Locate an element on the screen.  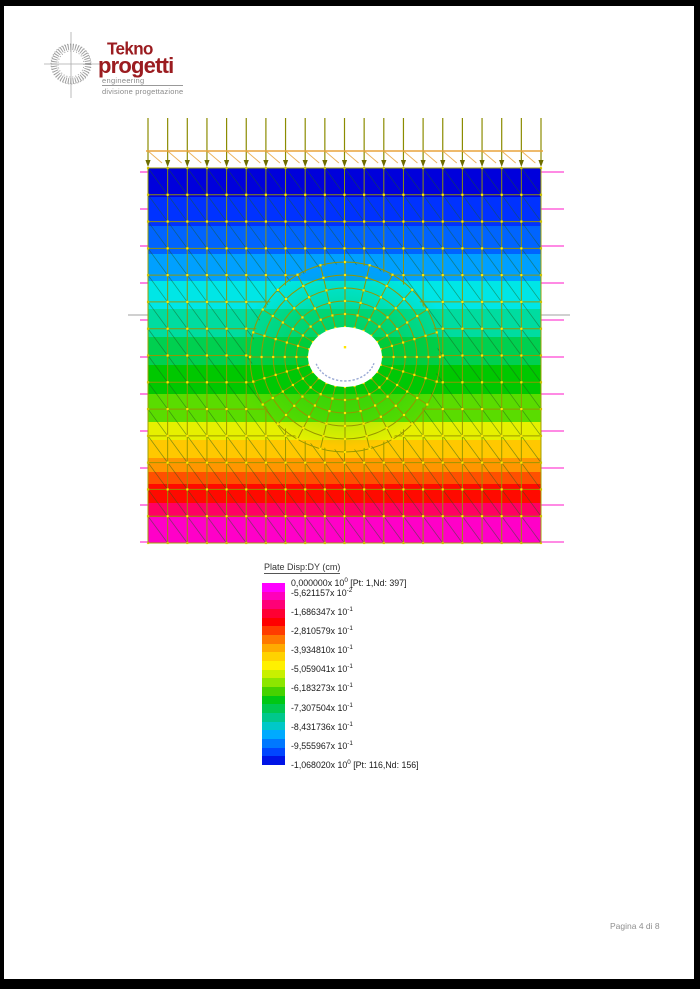
legend-entry: -1,068020x 100 [Pt: 116,Nd: 156] is located at coordinates (355, 764).